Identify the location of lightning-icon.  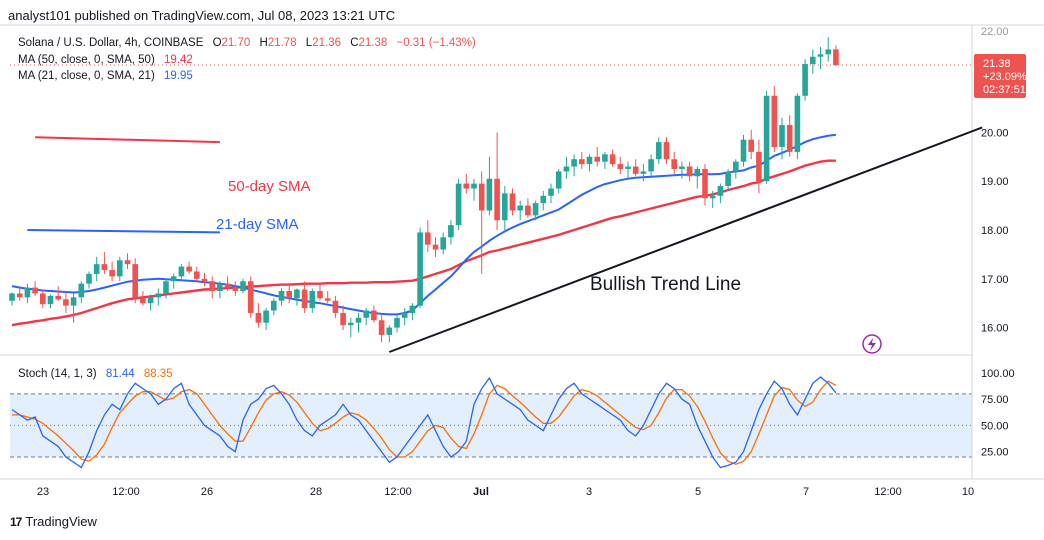
(872, 344).